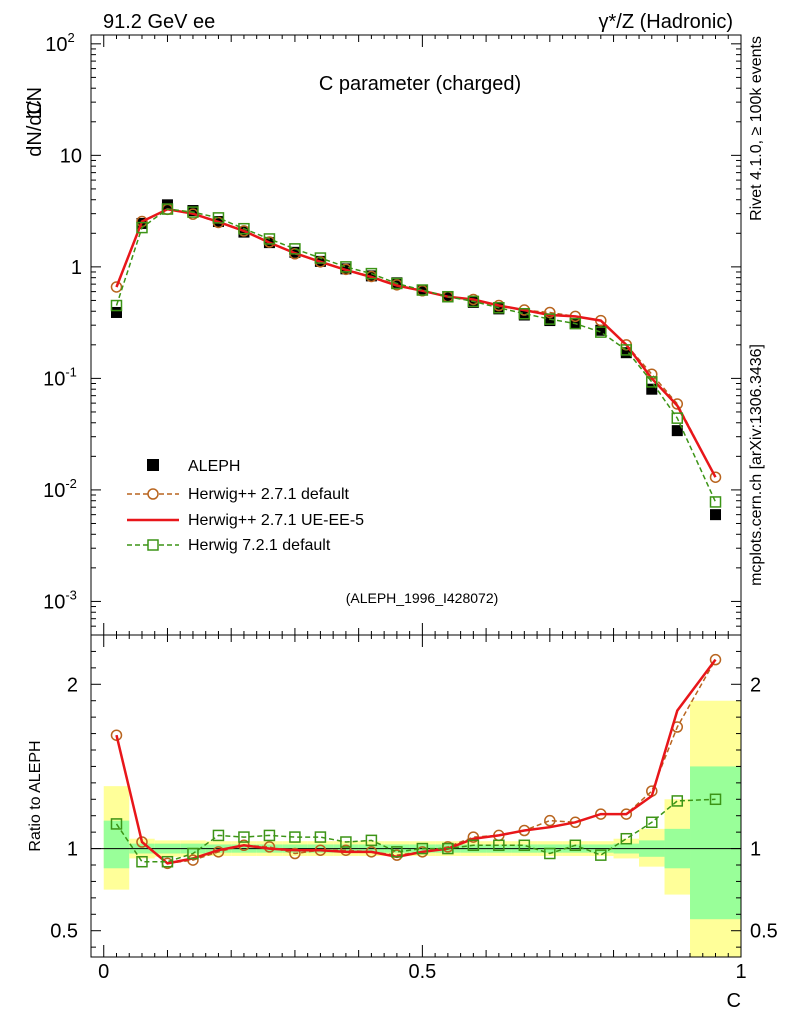 The height and width of the screenshot is (1024, 786). I want to click on y-label-norm: 1/N, so click(35, 102).